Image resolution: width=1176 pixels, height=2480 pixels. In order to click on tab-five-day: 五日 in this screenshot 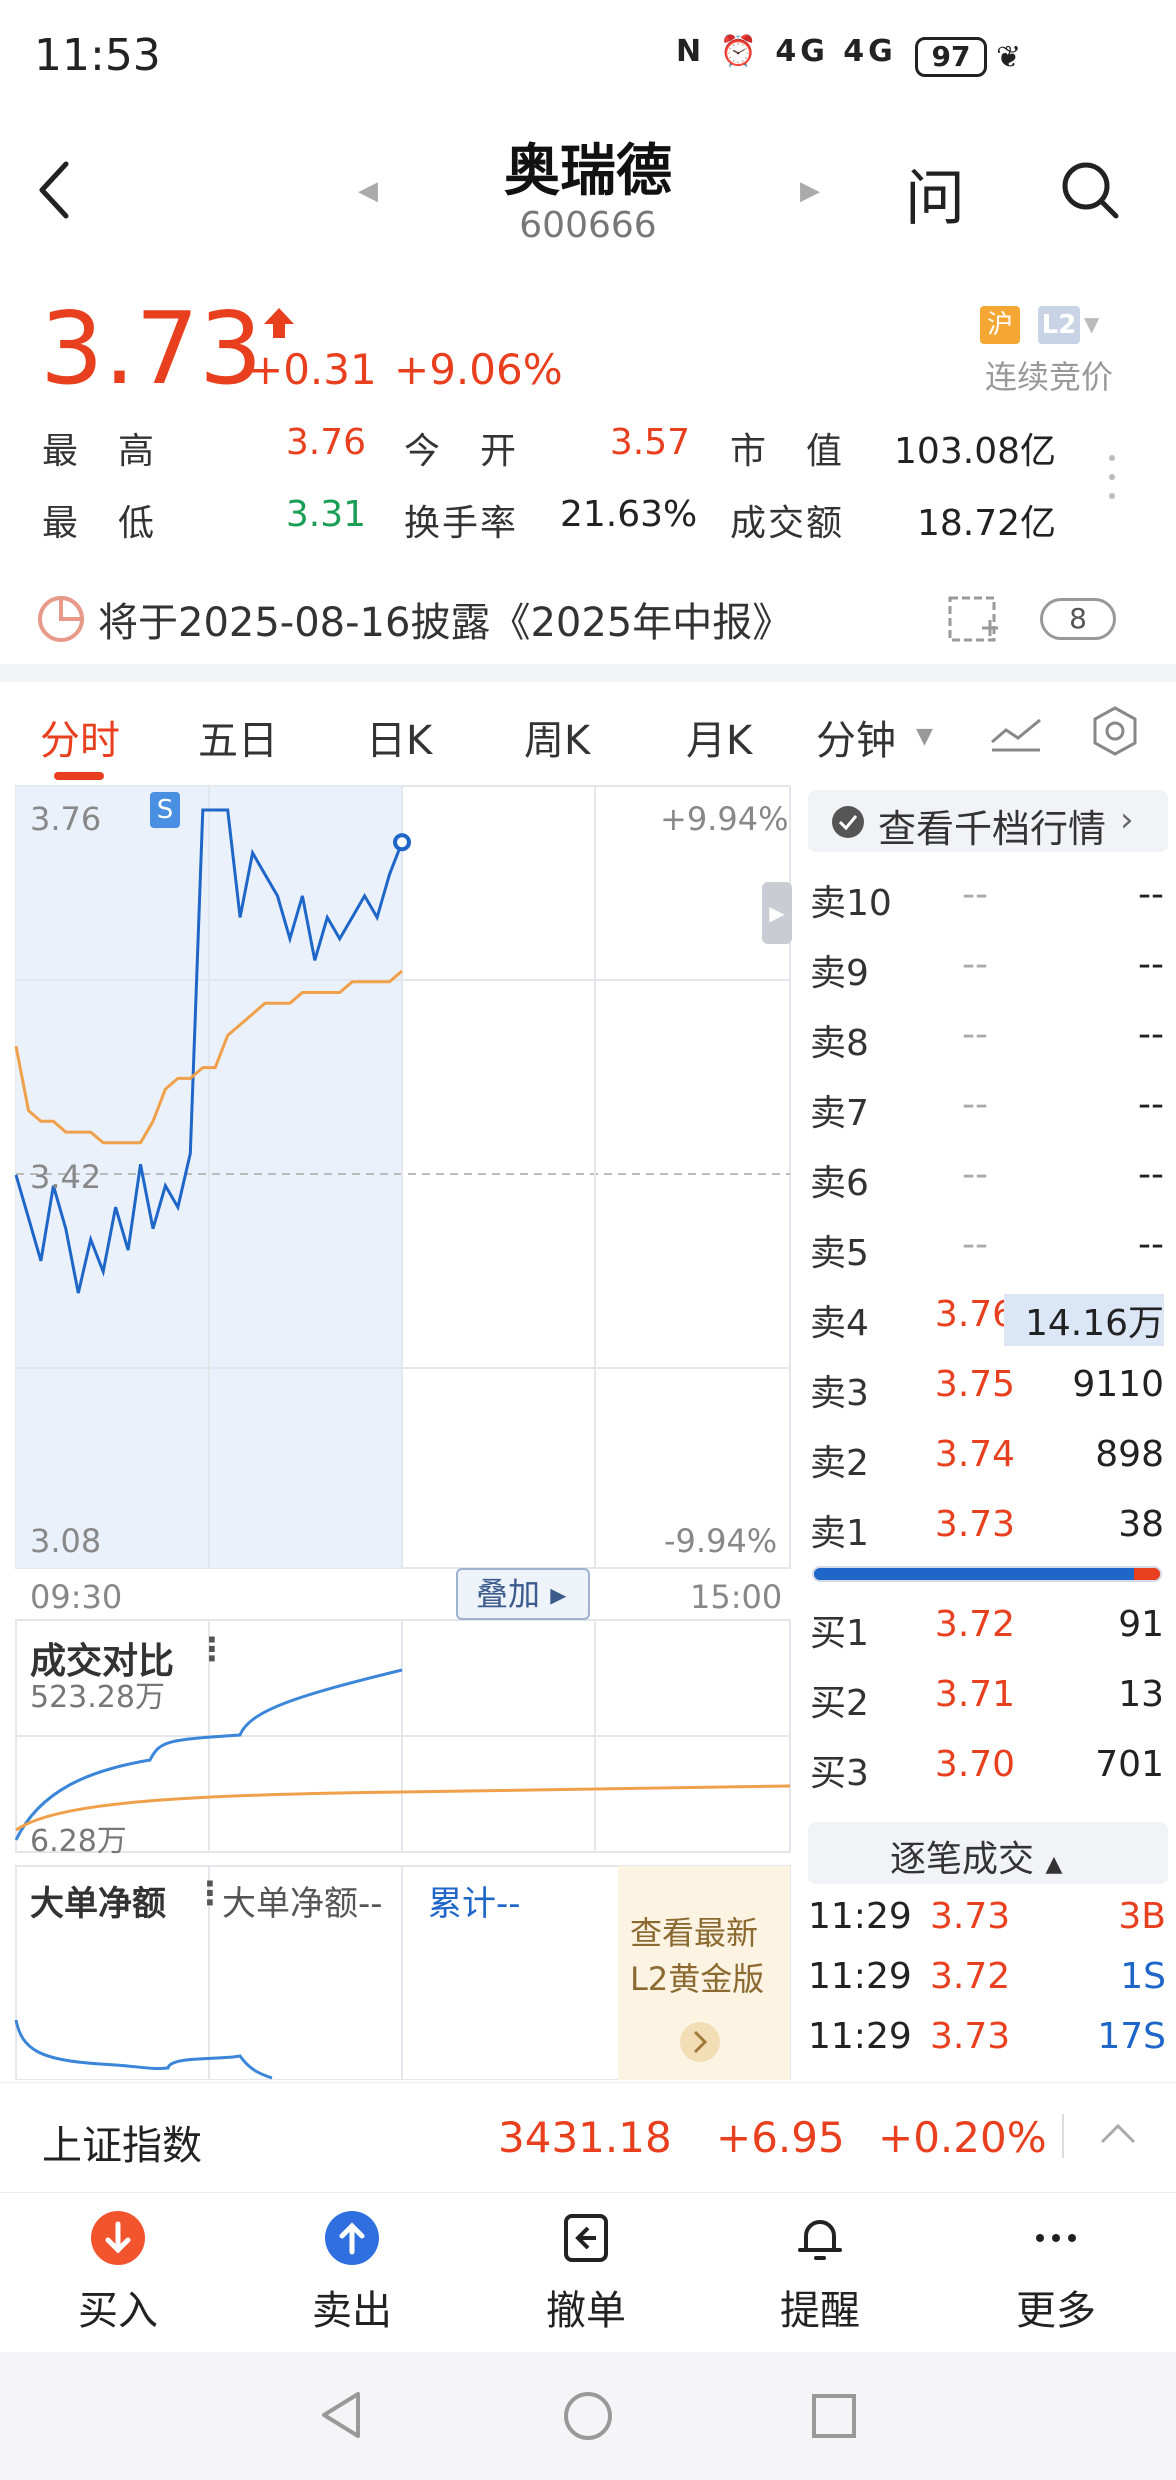, I will do `click(238, 741)`.